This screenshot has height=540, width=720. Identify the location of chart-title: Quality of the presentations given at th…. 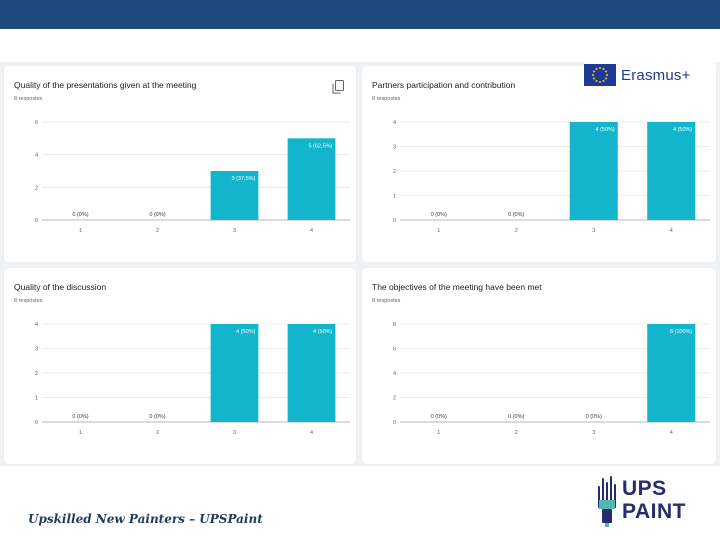
(105, 85).